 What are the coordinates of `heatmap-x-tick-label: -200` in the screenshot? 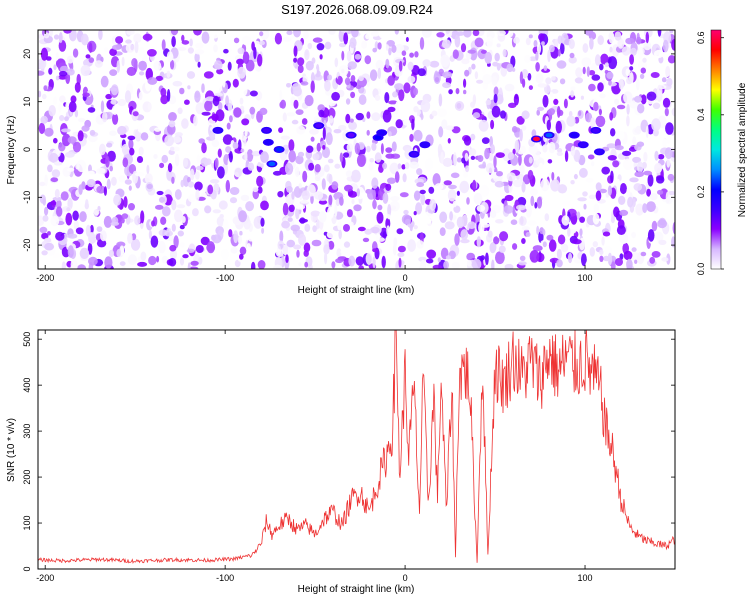 It's located at (45, 278).